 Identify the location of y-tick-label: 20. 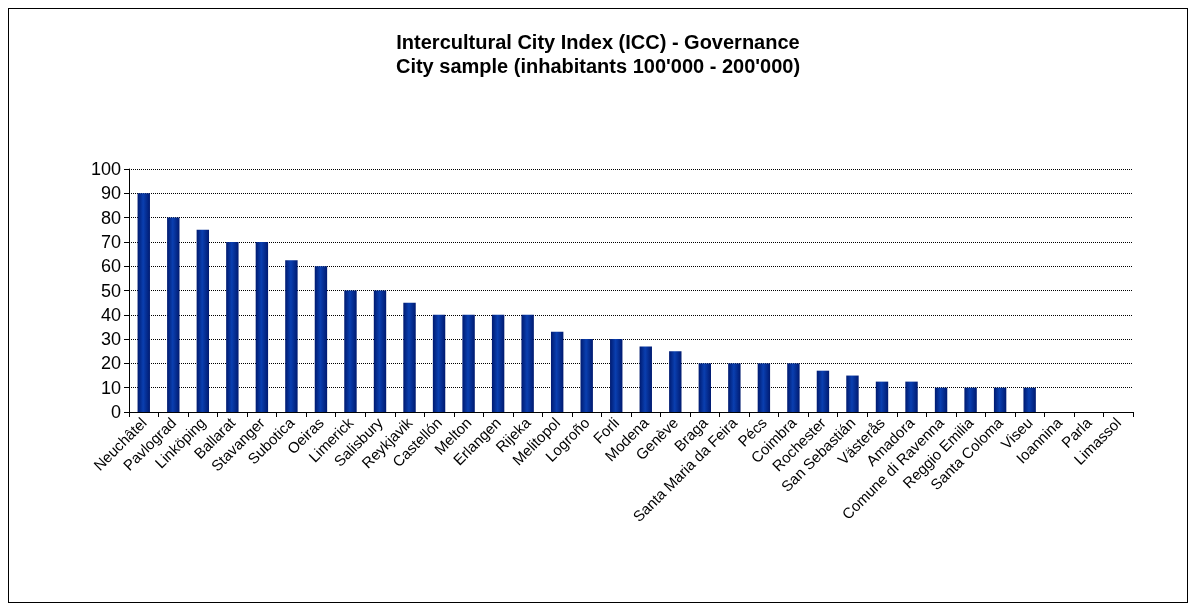
(110, 363).